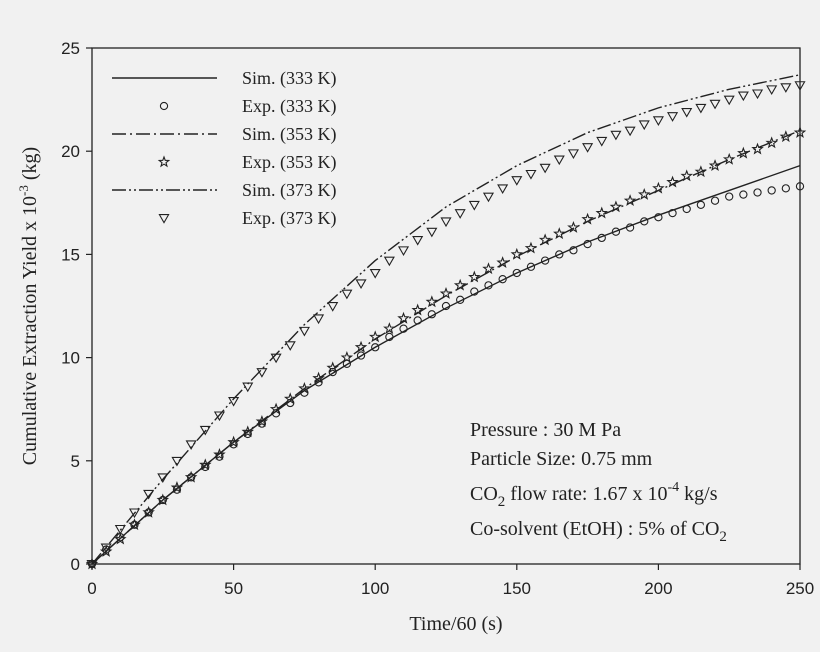 This screenshot has height=652, width=820. What do you see at coordinates (289, 78) in the screenshot?
I see `legend-label: Sim. (333 K)` at bounding box center [289, 78].